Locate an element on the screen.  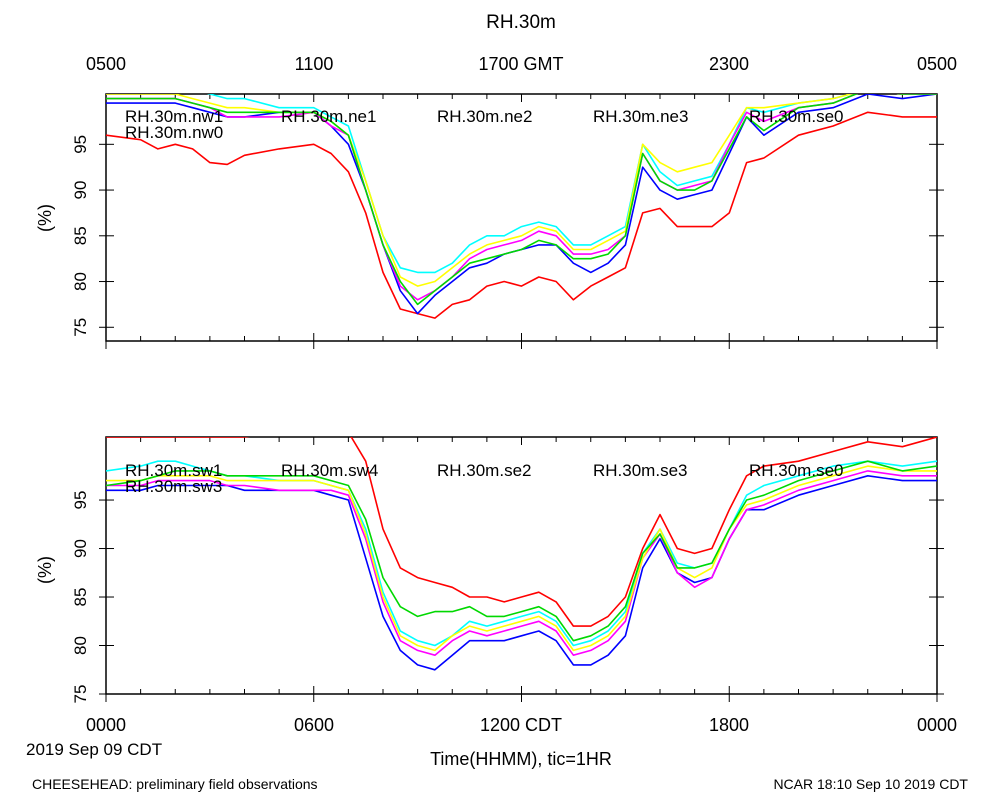
top-tick-label: 1100 is located at coordinates (314, 64).